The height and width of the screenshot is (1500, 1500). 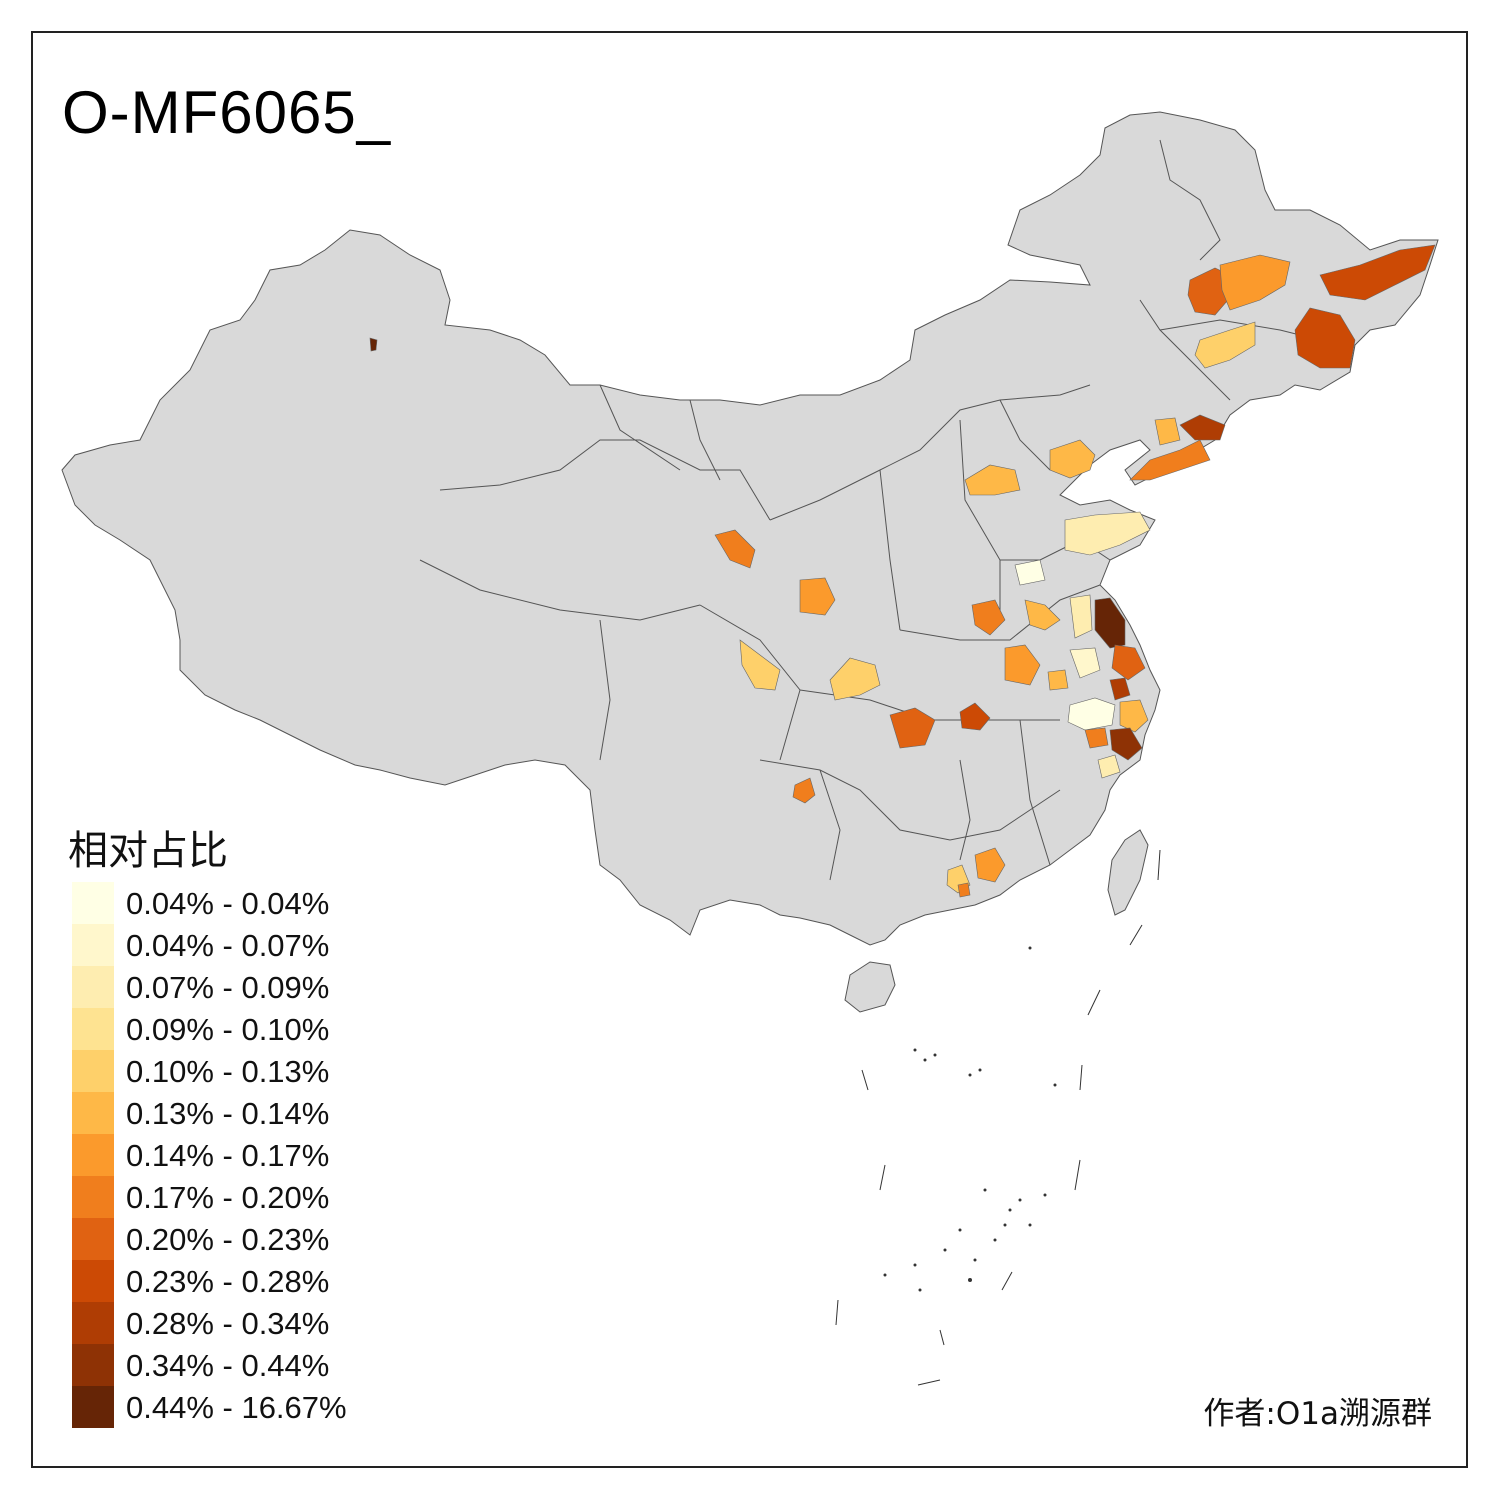 I want to click on legend-item: 0.10% - 0.13%, so click(x=232, y=1071).